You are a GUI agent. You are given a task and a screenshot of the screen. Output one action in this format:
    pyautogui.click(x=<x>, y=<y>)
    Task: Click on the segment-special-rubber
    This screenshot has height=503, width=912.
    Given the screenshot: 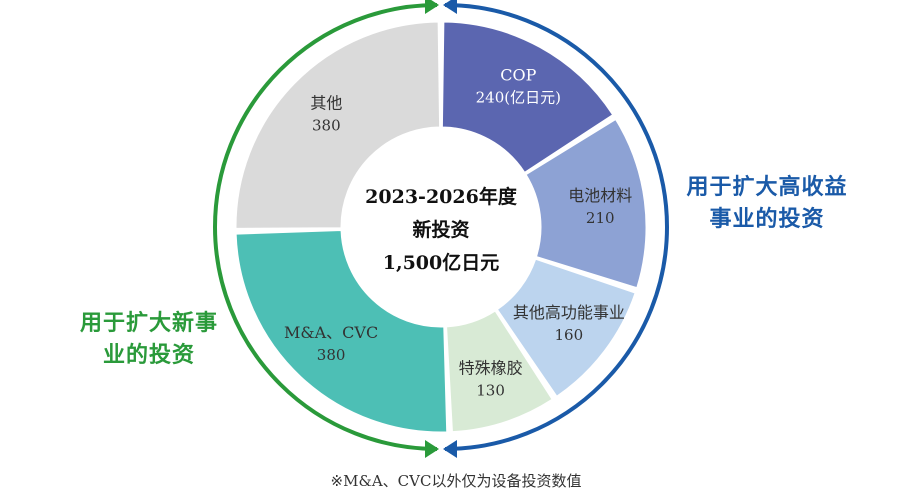 What is the action you would take?
    pyautogui.click(x=499, y=371)
    